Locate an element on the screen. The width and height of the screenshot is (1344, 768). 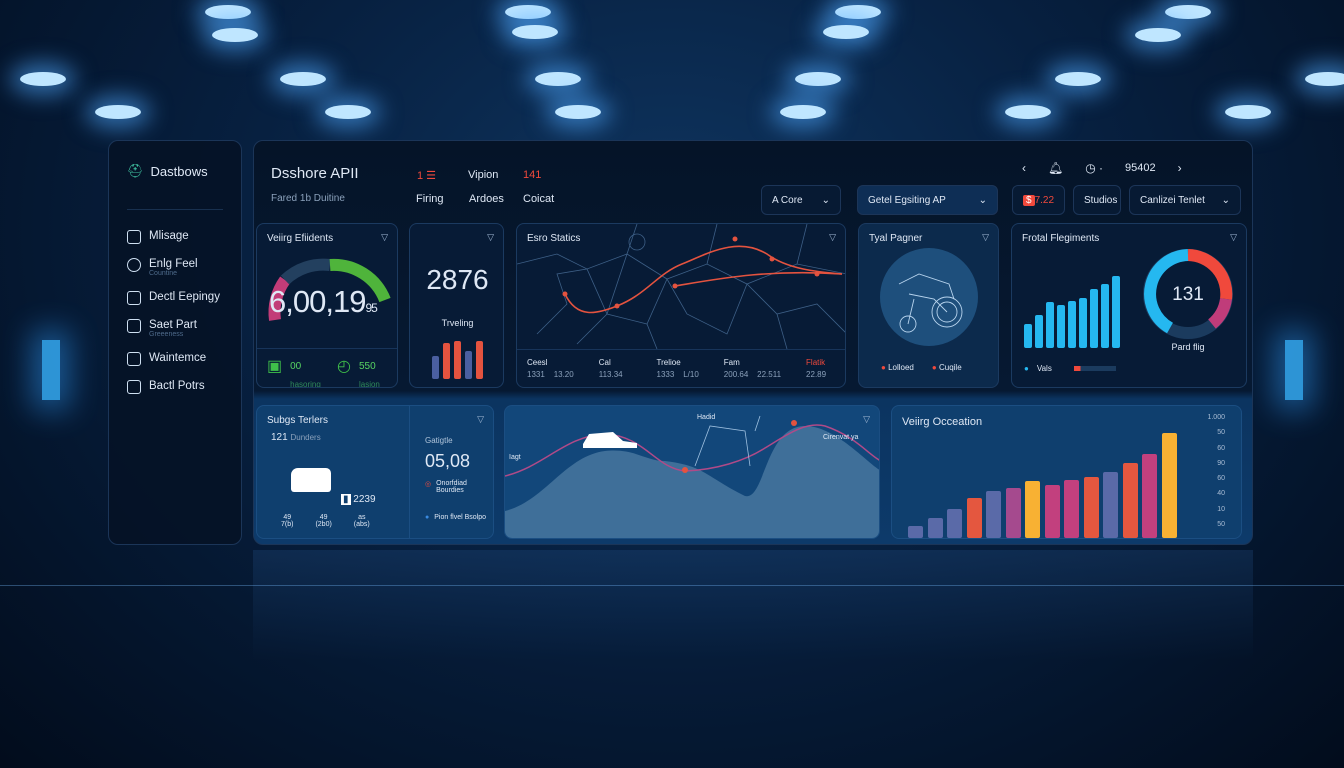
brand-label: Dastbows is located at coordinates (179, 171).